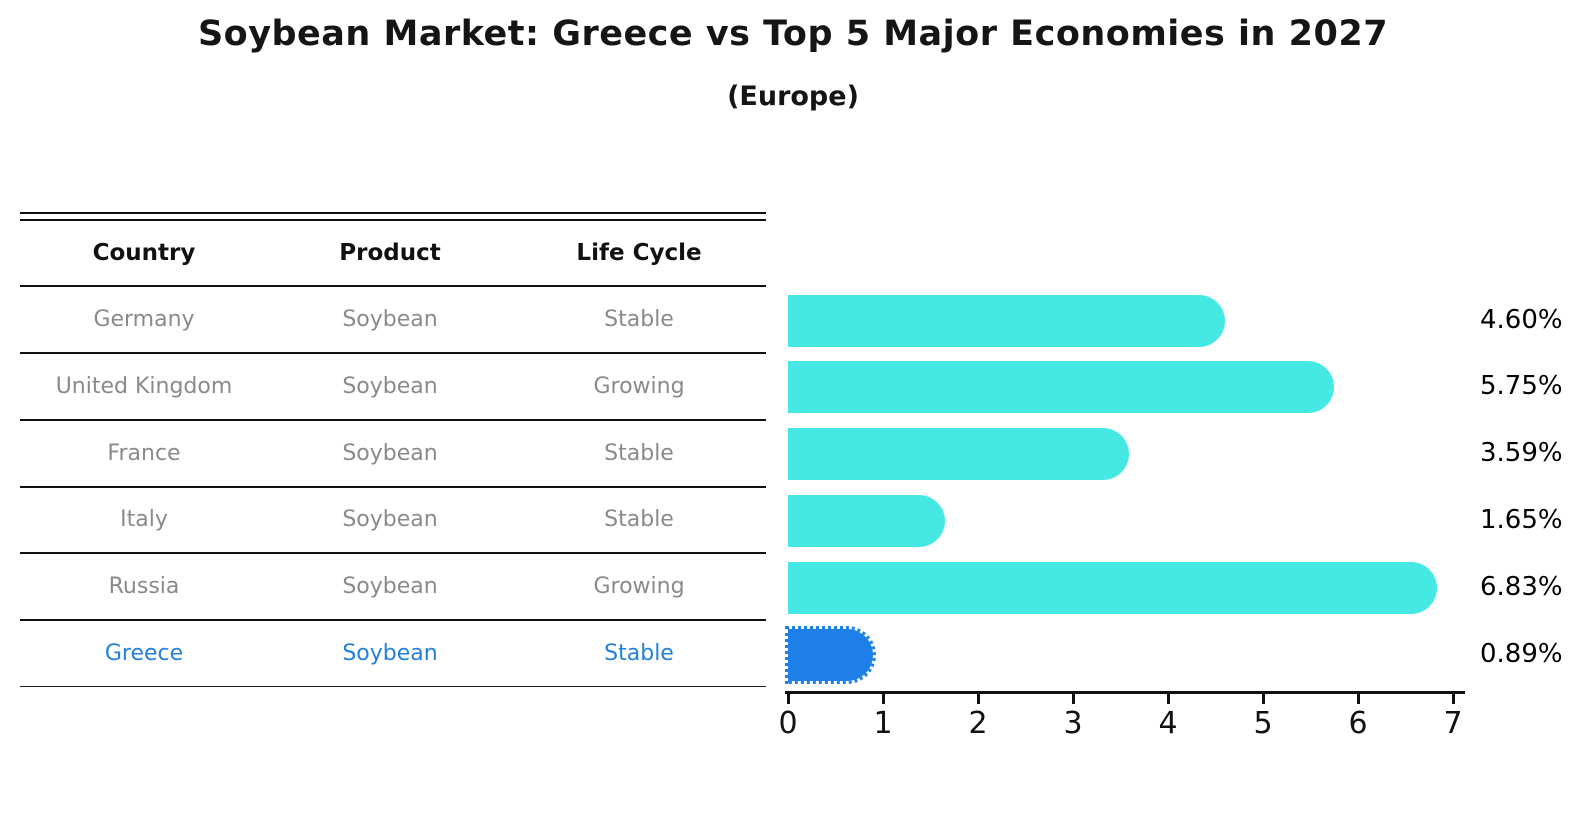 This screenshot has width=1586, height=823. Describe the element at coordinates (1521, 586) in the screenshot. I see `bar-value-label-russia: 6.83%` at that location.